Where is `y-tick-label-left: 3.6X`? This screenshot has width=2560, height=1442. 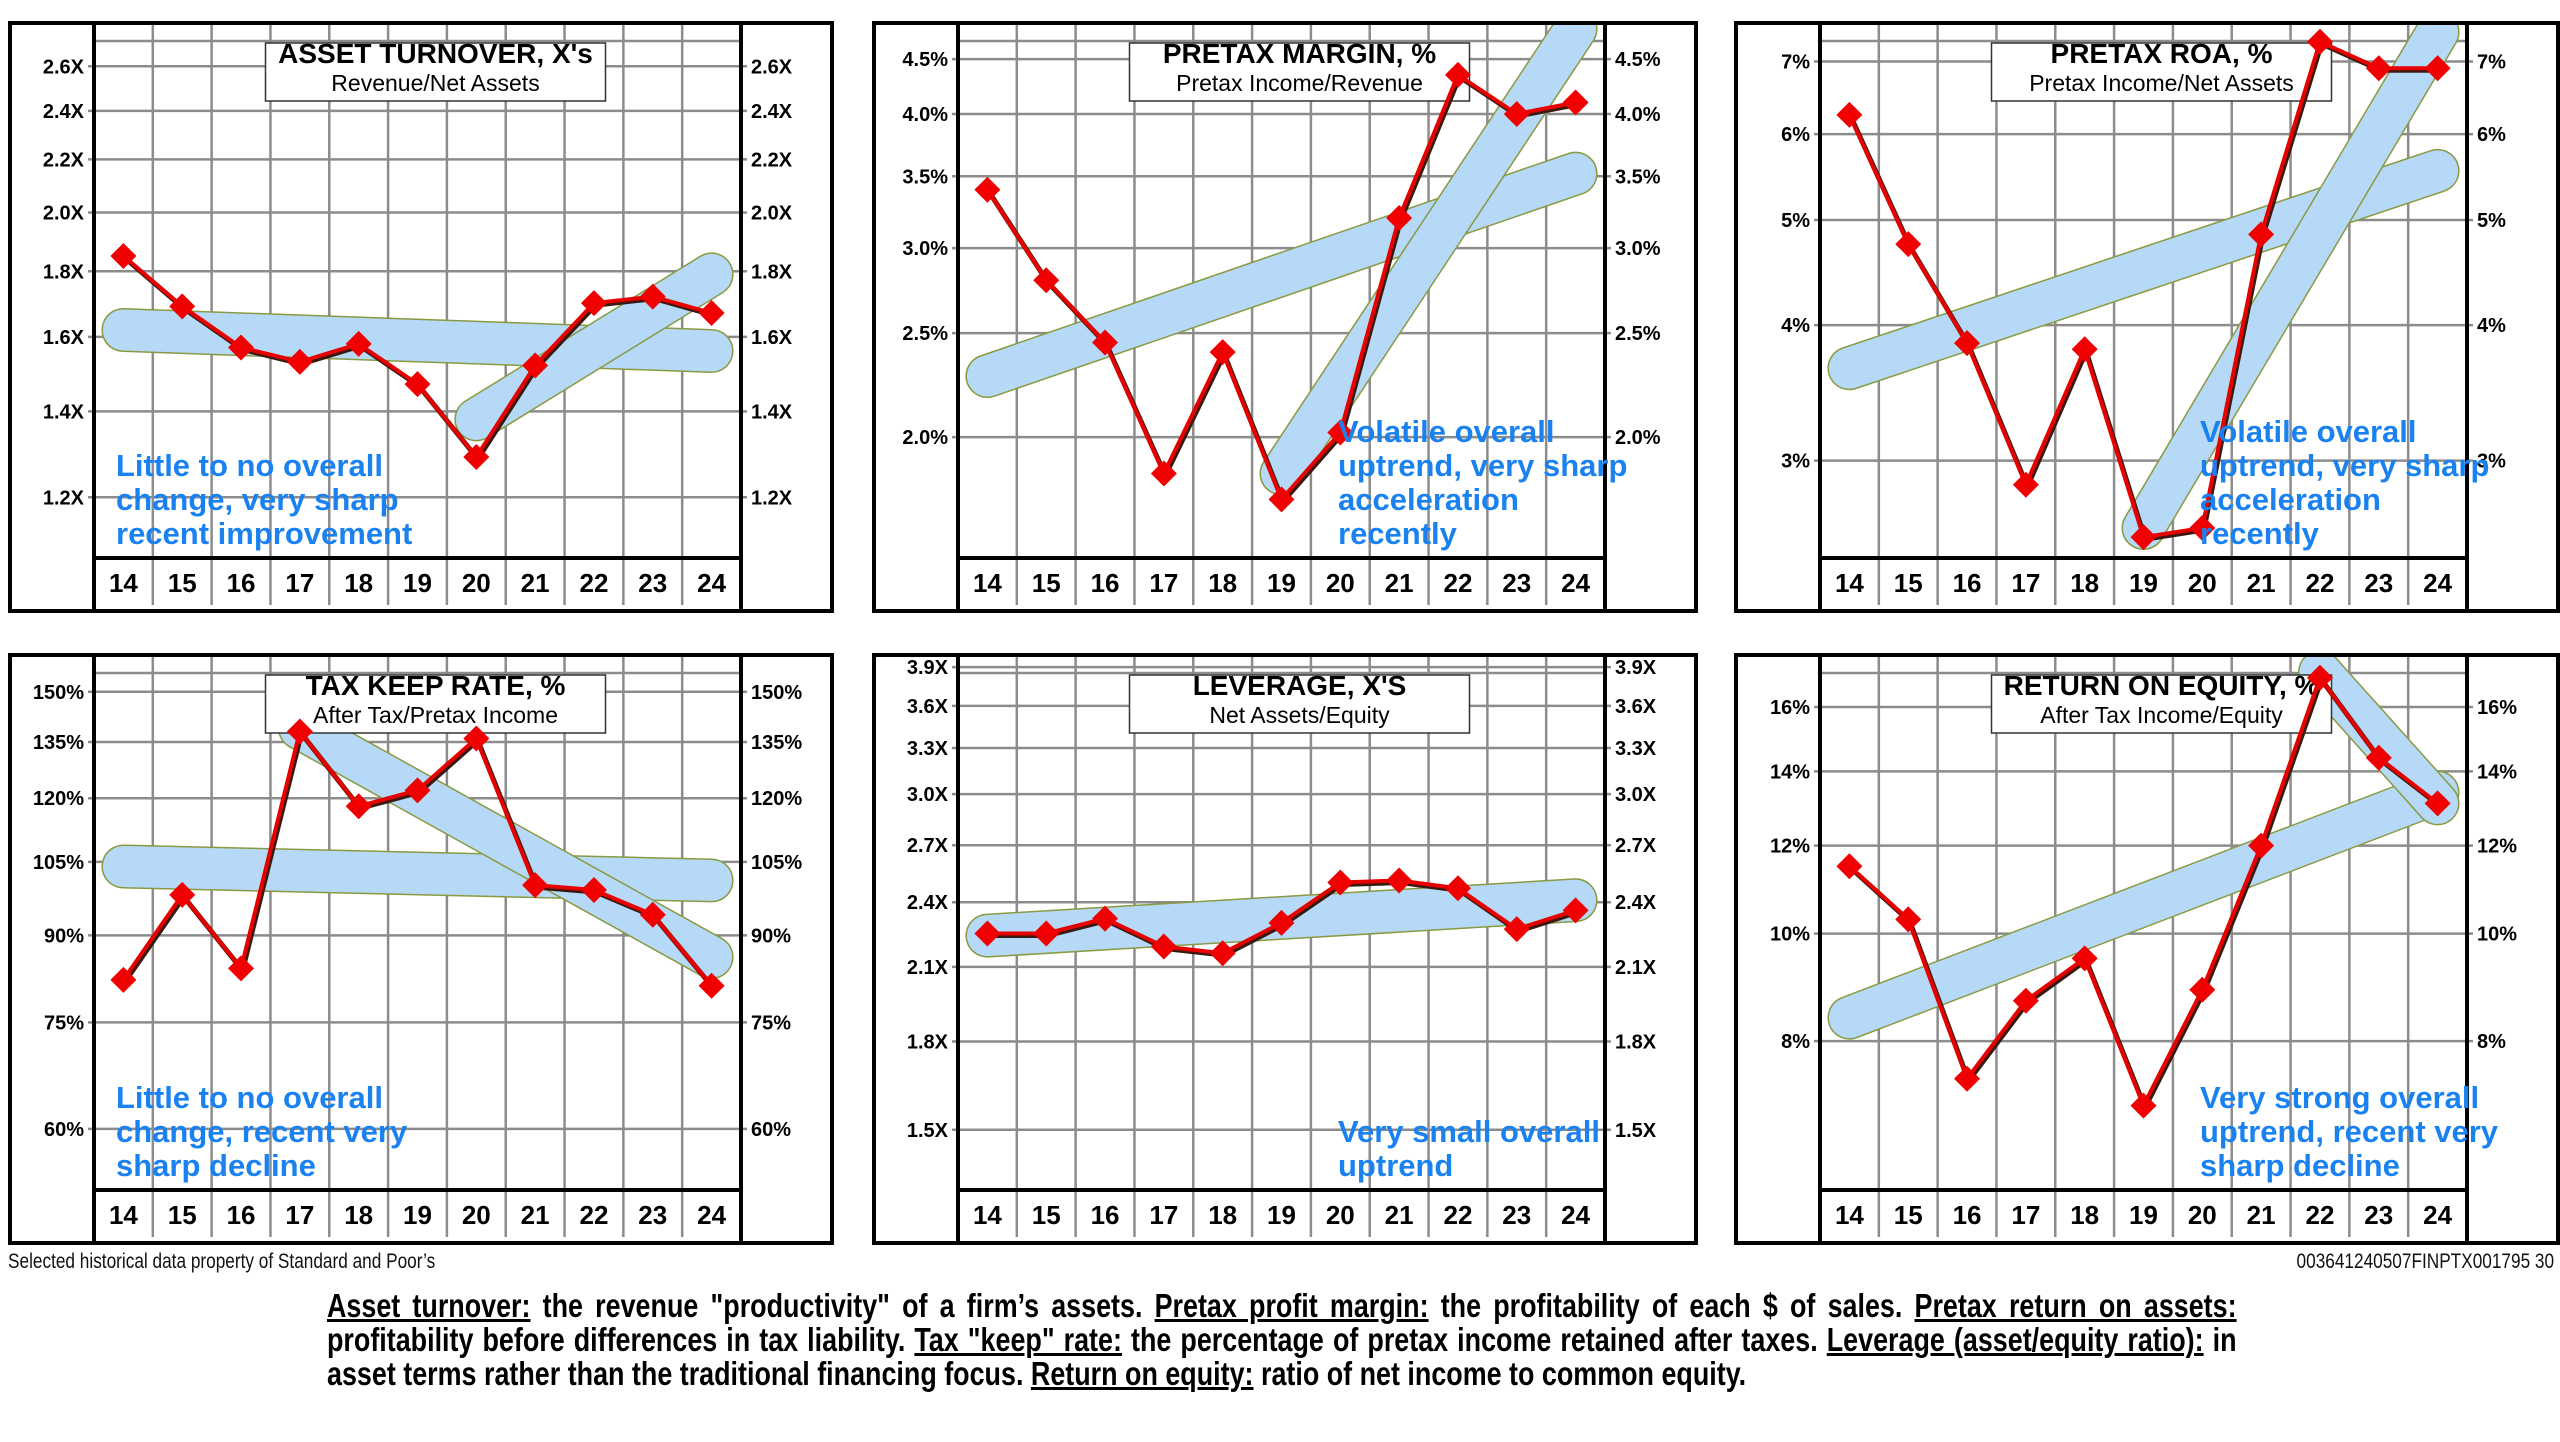
y-tick-label-left: 3.6X is located at coordinates (928, 707).